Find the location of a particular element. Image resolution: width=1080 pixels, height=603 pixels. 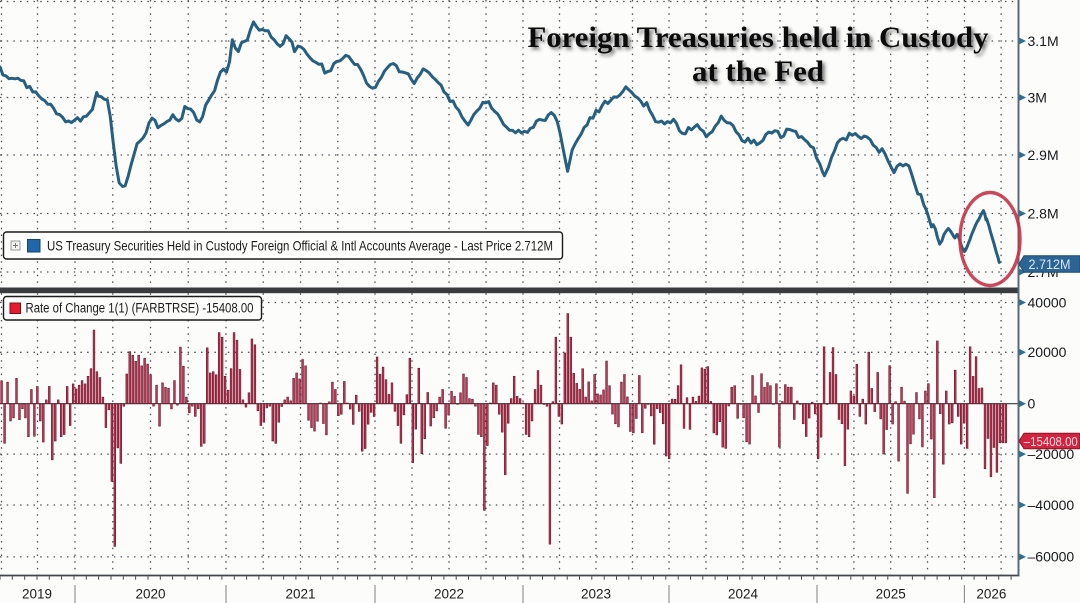

svg-text: 2020 is located at coordinates (150, 594).